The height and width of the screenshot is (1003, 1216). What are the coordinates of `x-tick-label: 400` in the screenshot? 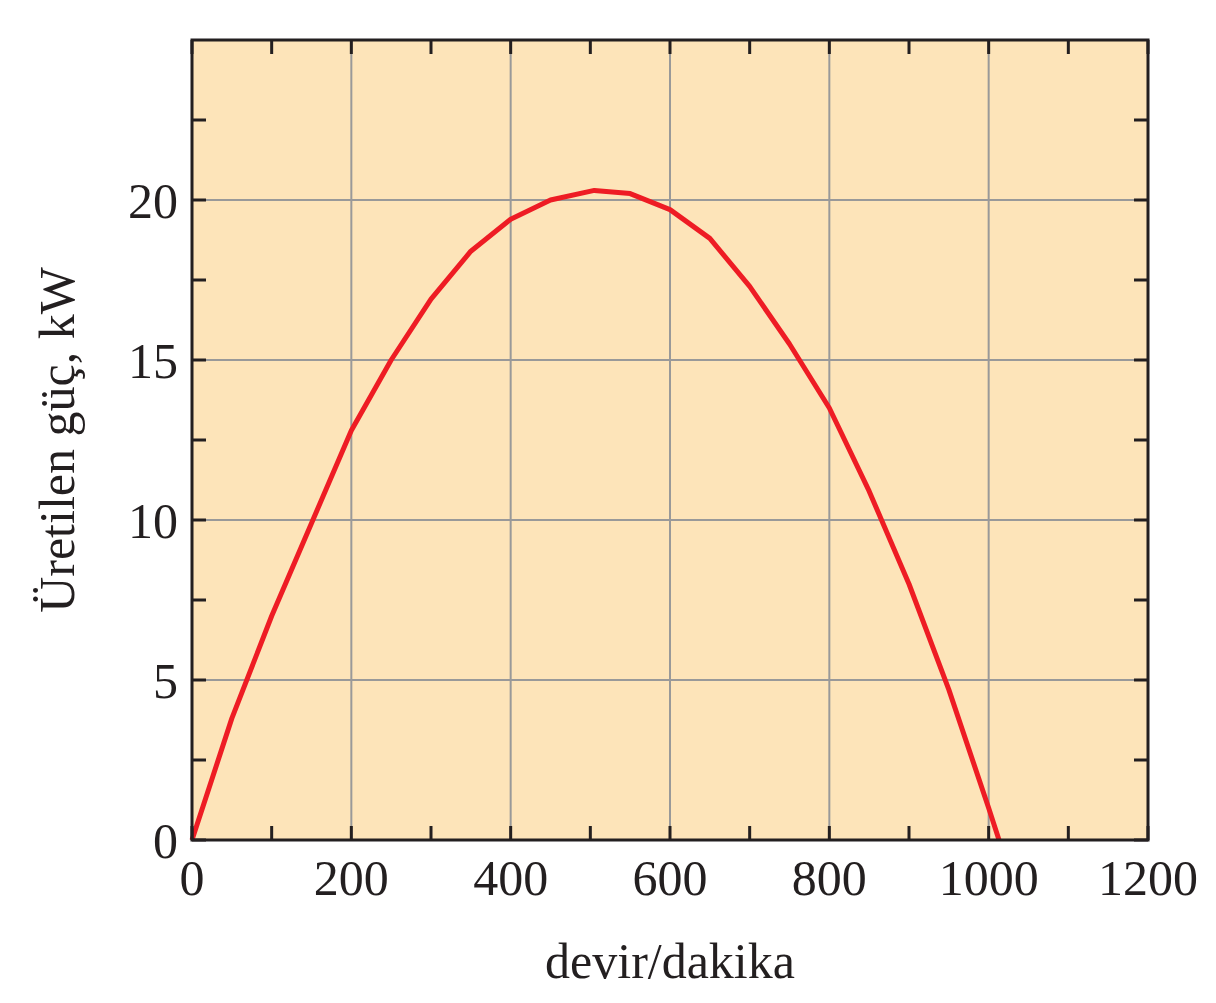 It's located at (511, 878).